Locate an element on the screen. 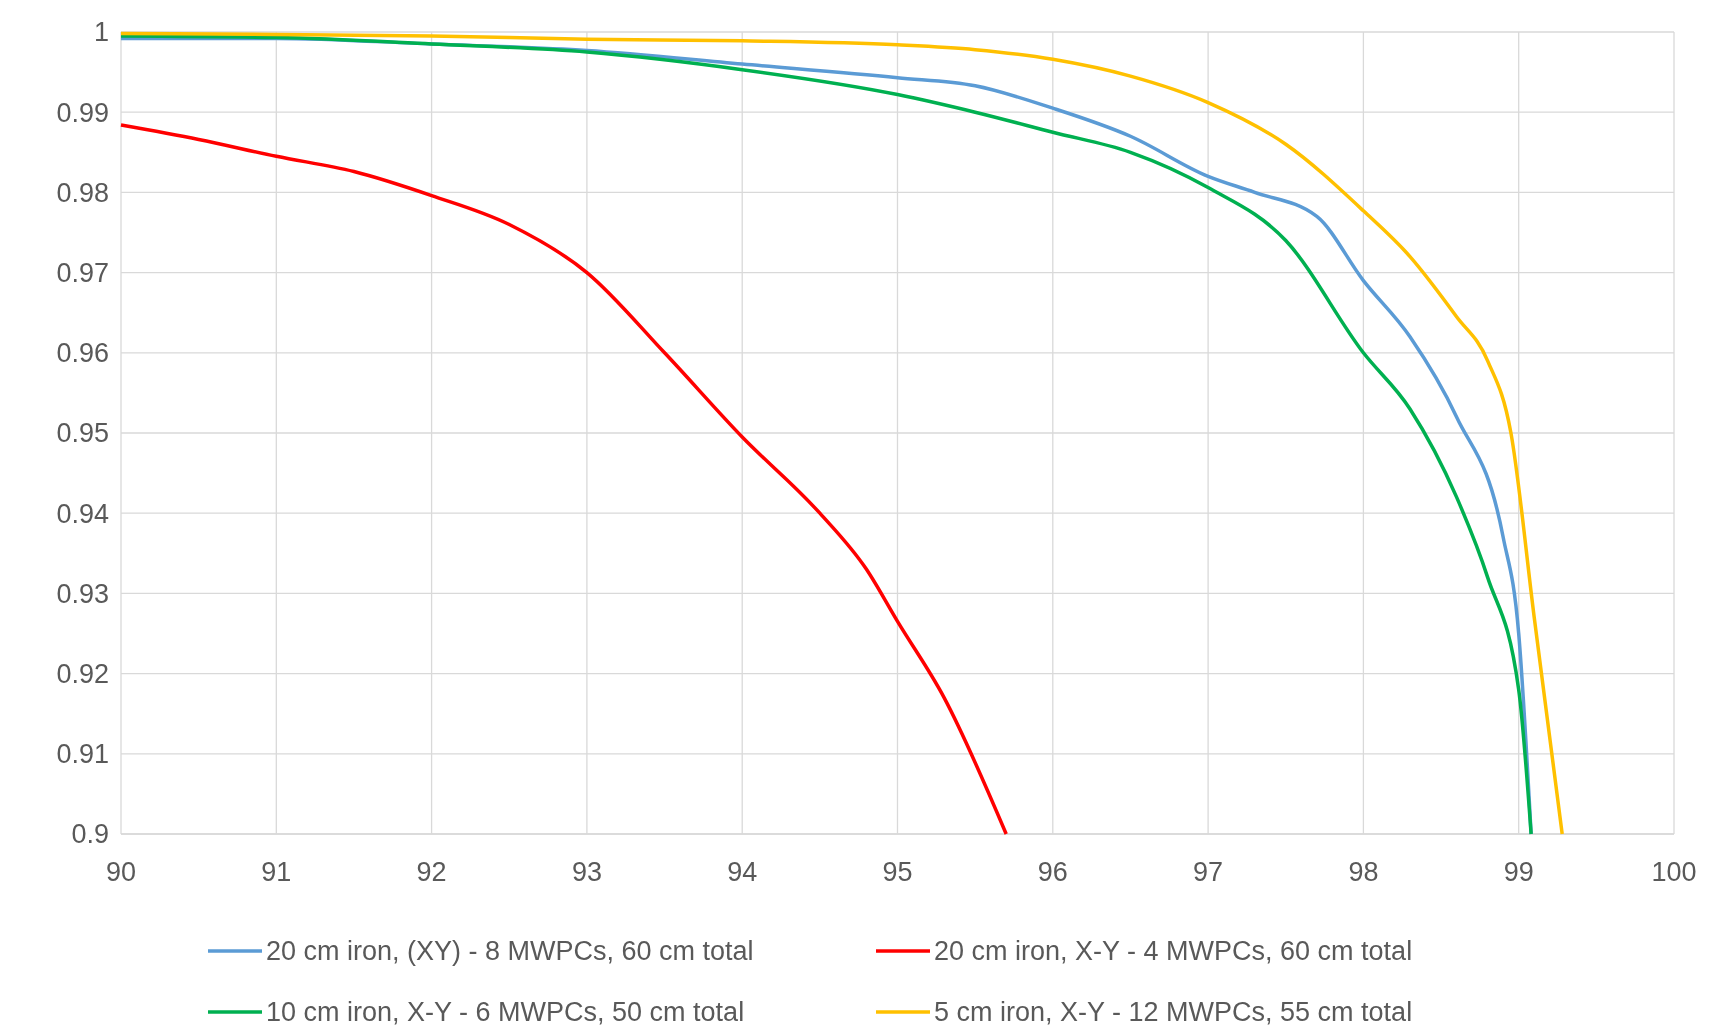  legend-label: 20 cm iron, X-Y - 4 MWPCs, 60 cm total is located at coordinates (1173, 951).